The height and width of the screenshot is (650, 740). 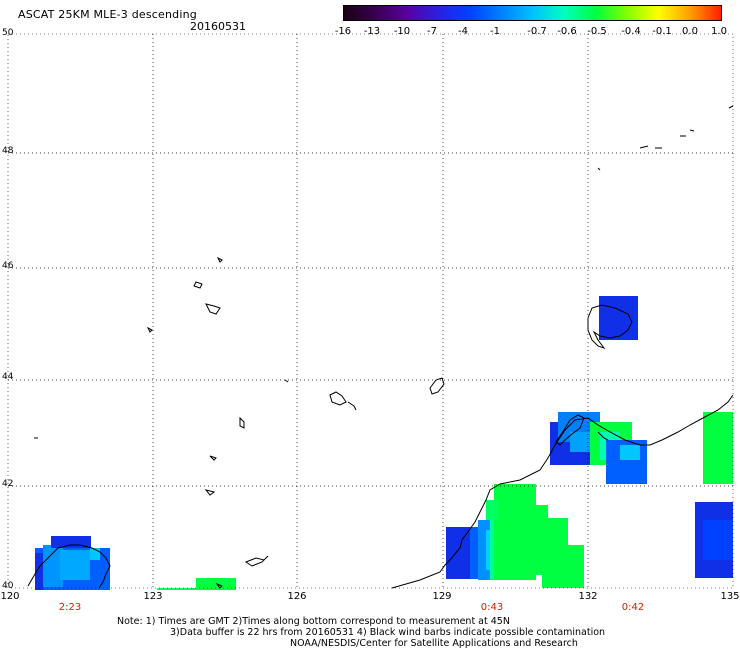 What do you see at coordinates (8, 484) in the screenshot?
I see `lat-label: 42` at bounding box center [8, 484].